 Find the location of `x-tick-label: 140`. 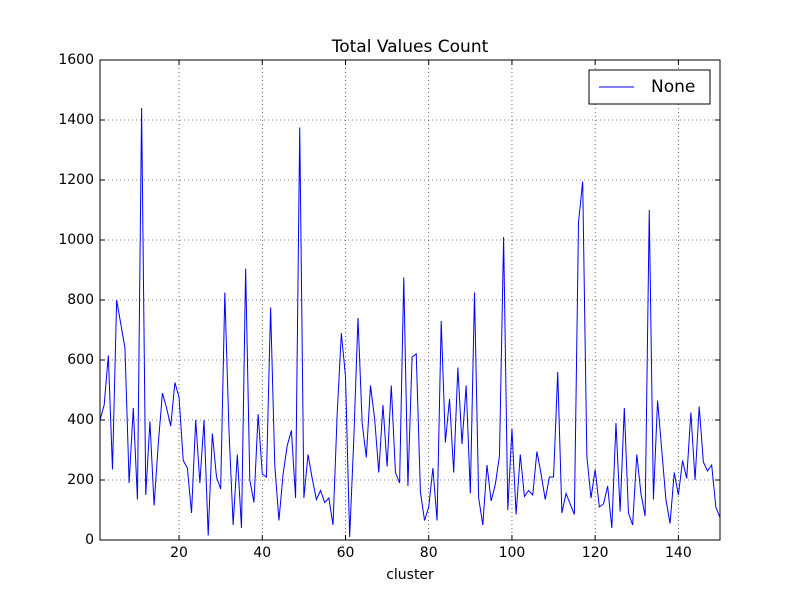

x-tick-label: 140 is located at coordinates (678, 553).